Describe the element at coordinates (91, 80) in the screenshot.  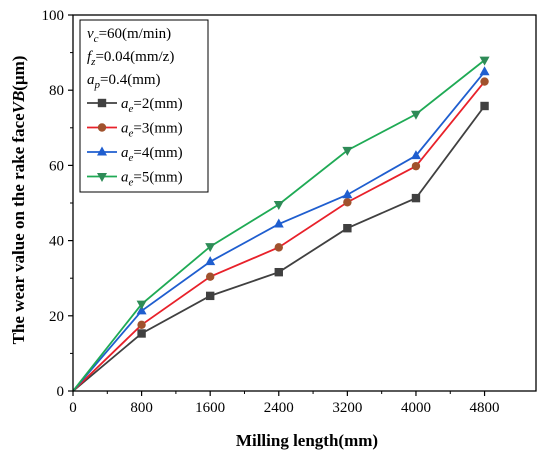
I see `condition-3-symbol: a` at that location.